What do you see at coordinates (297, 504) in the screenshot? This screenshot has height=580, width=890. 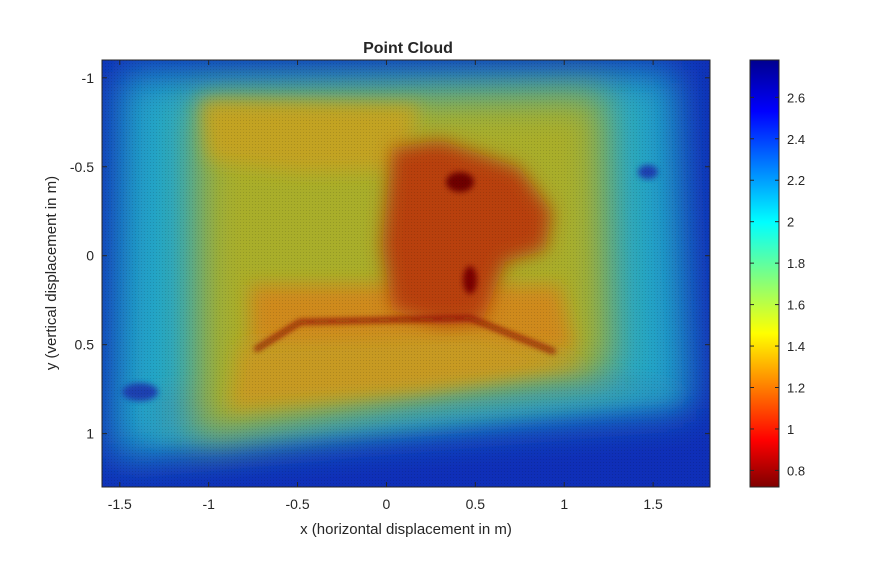 I see `x-tick-label: -0.5` at bounding box center [297, 504].